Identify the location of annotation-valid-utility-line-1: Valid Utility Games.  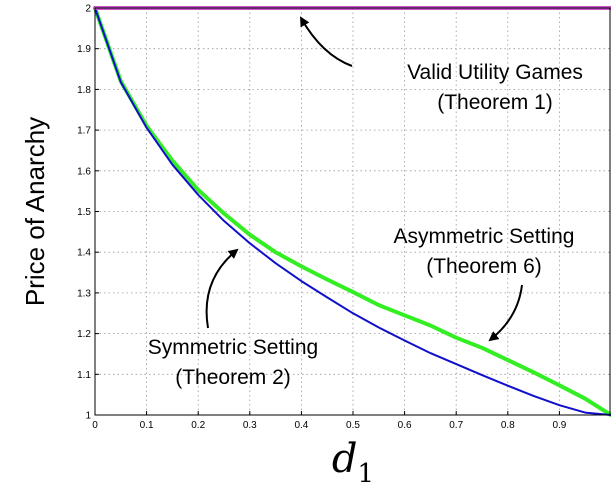
(495, 72).